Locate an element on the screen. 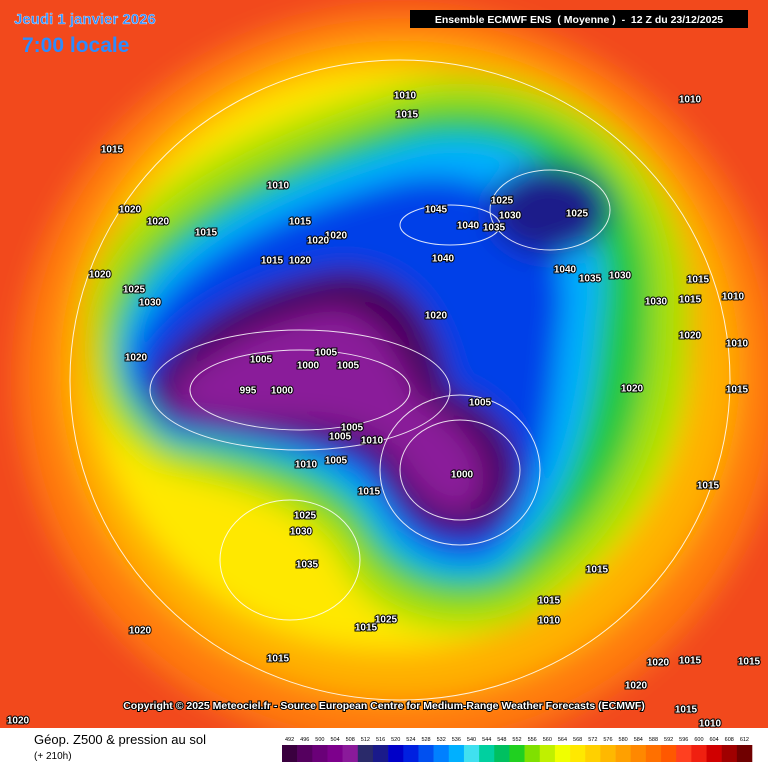 This screenshot has height=773, width=768. legend-label: 548 is located at coordinates (501, 740).